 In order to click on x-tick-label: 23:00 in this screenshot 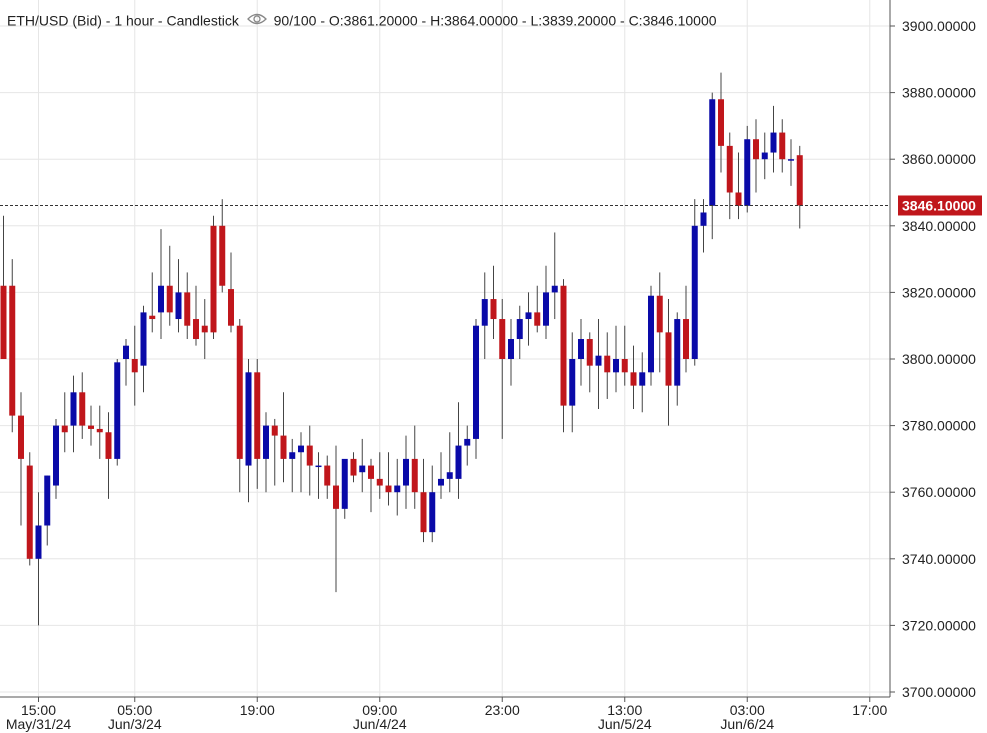, I will do `click(502, 710)`.